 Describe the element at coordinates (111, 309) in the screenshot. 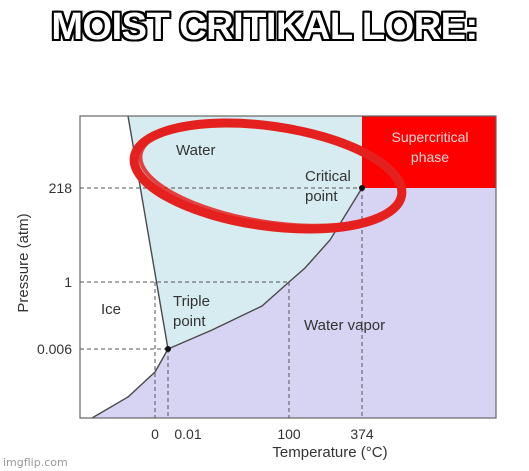

I see `label-ice: Ice` at that location.